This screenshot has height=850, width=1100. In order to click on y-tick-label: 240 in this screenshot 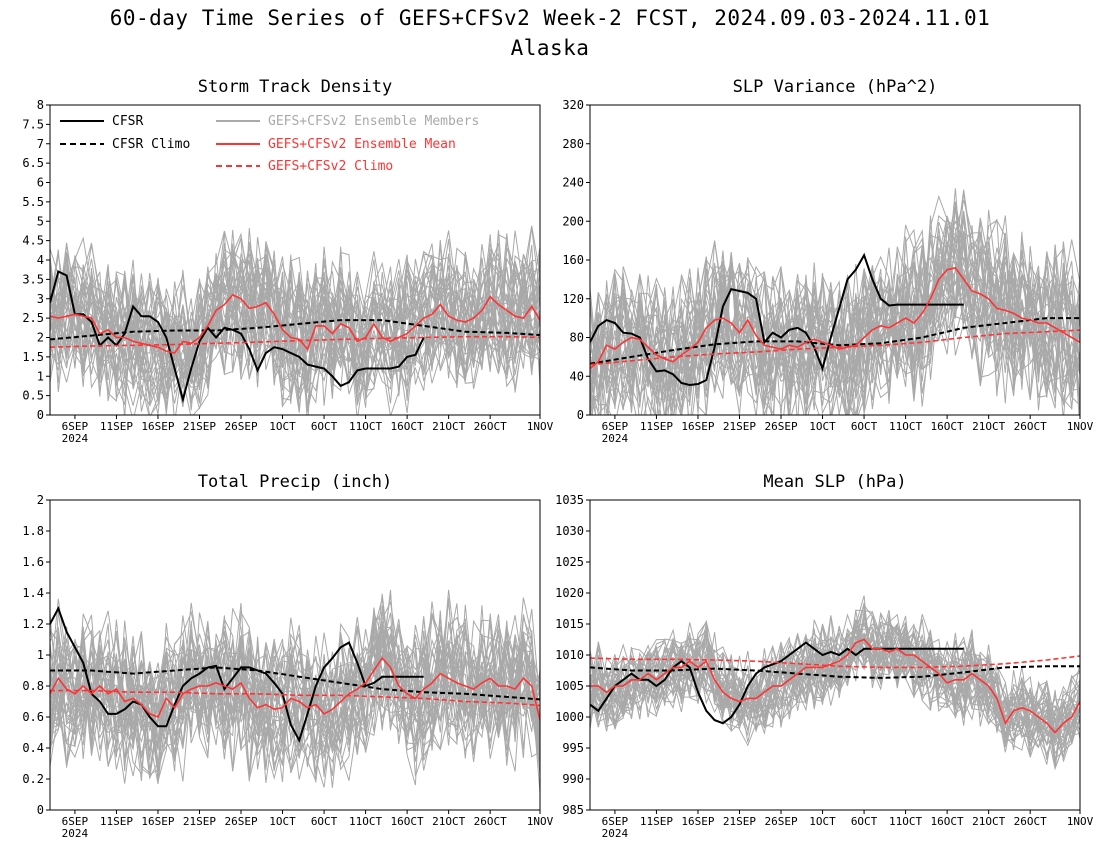, I will do `click(573, 183)`.